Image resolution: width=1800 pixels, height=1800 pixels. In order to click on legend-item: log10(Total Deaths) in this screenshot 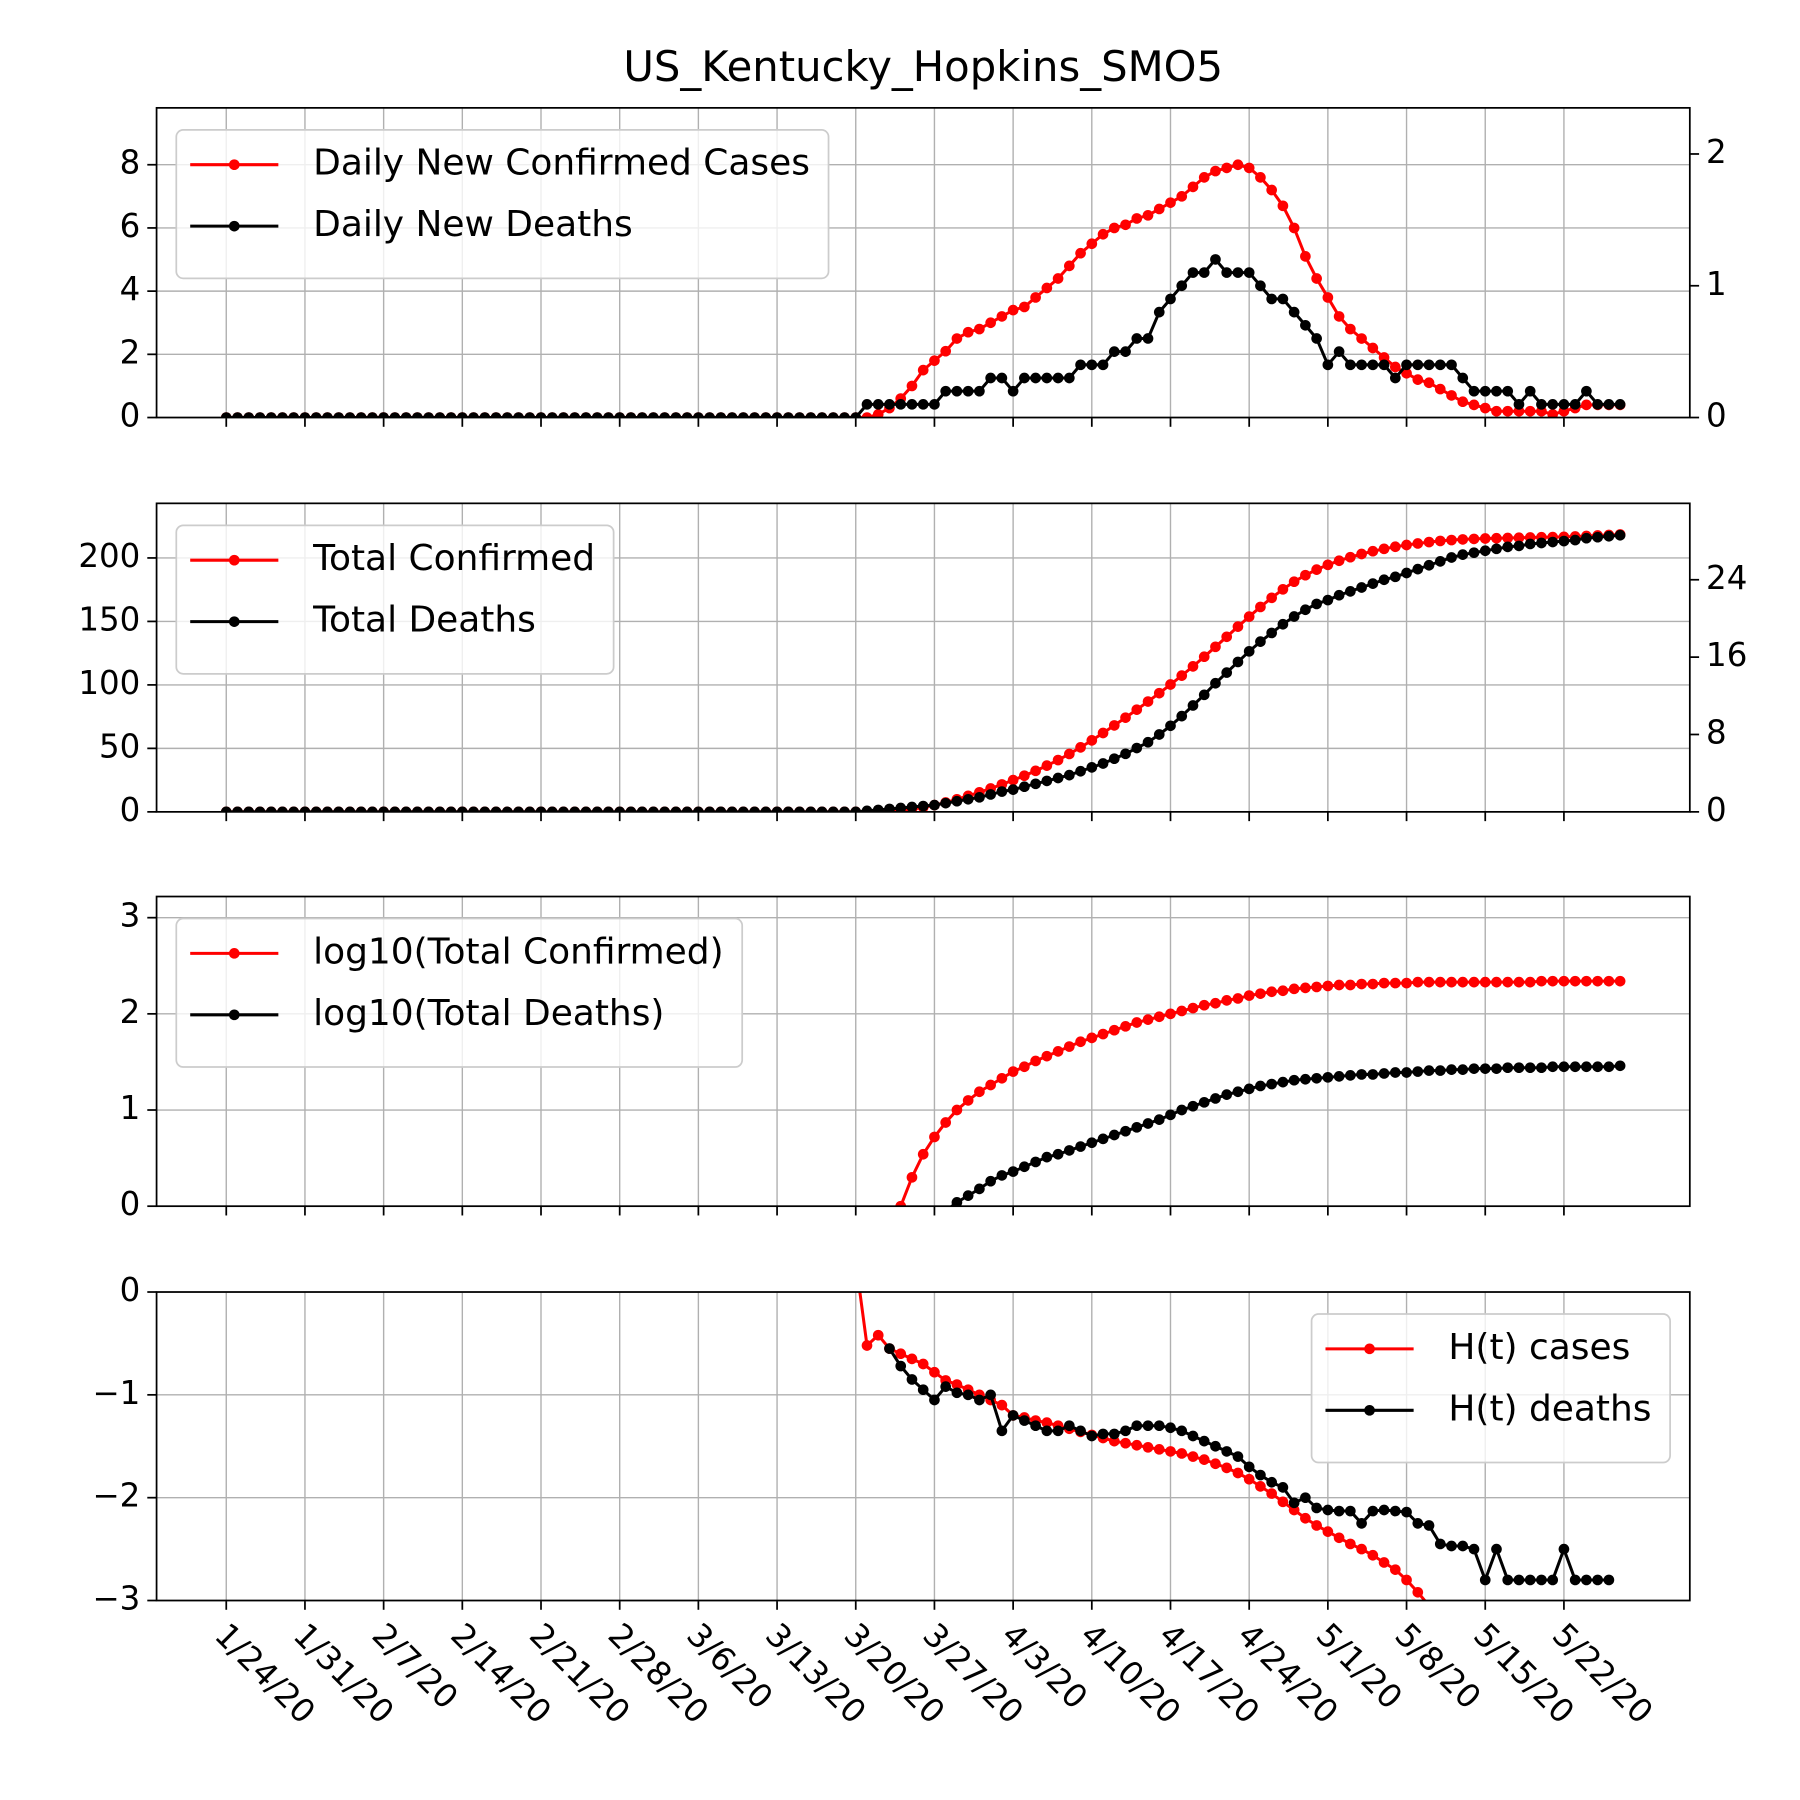, I will do `click(427, 1013)`.